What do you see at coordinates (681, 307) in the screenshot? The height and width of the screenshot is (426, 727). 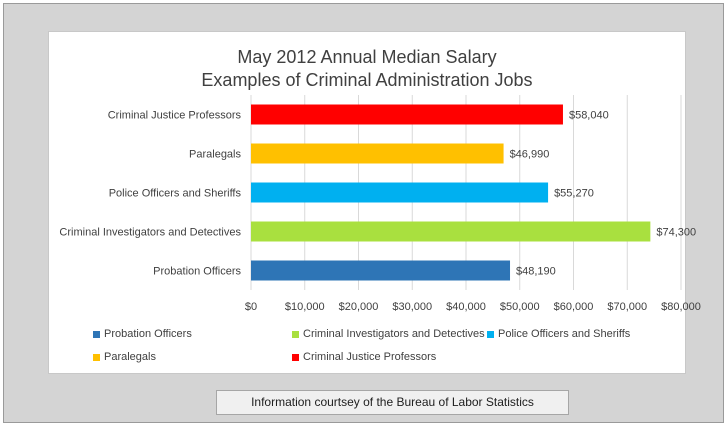 I see `x-tick-label: $80,000` at bounding box center [681, 307].